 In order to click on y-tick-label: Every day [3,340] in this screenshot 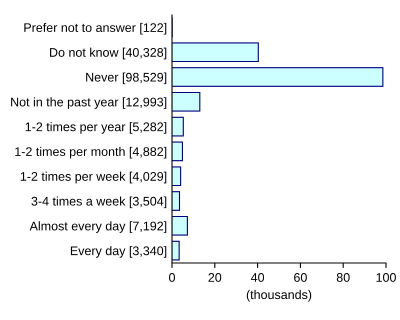, I will do `click(118, 252)`.